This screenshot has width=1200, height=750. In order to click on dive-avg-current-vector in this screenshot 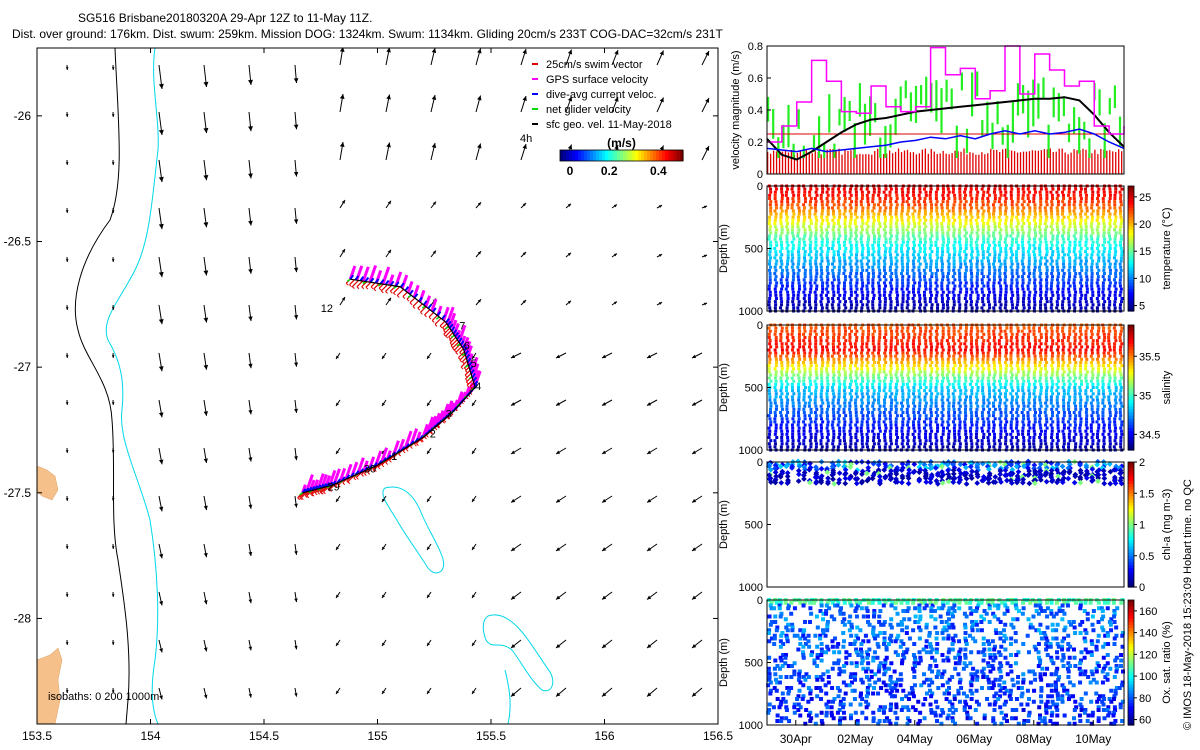, I will do `click(456, 334)`.